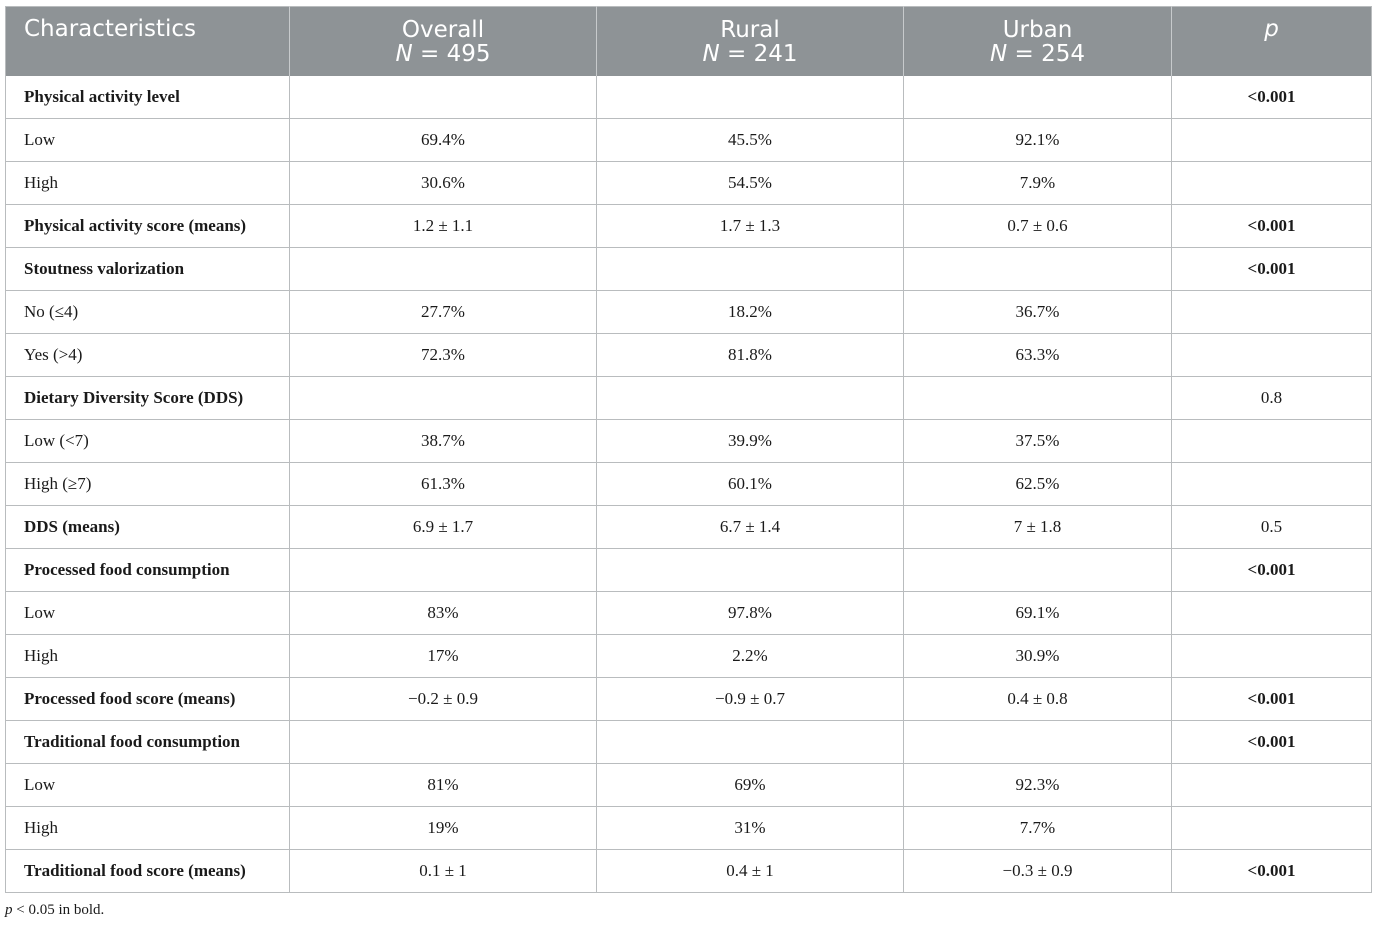 The width and height of the screenshot is (1376, 925). I want to click on row-label: Physical activity score (means), so click(147, 226).